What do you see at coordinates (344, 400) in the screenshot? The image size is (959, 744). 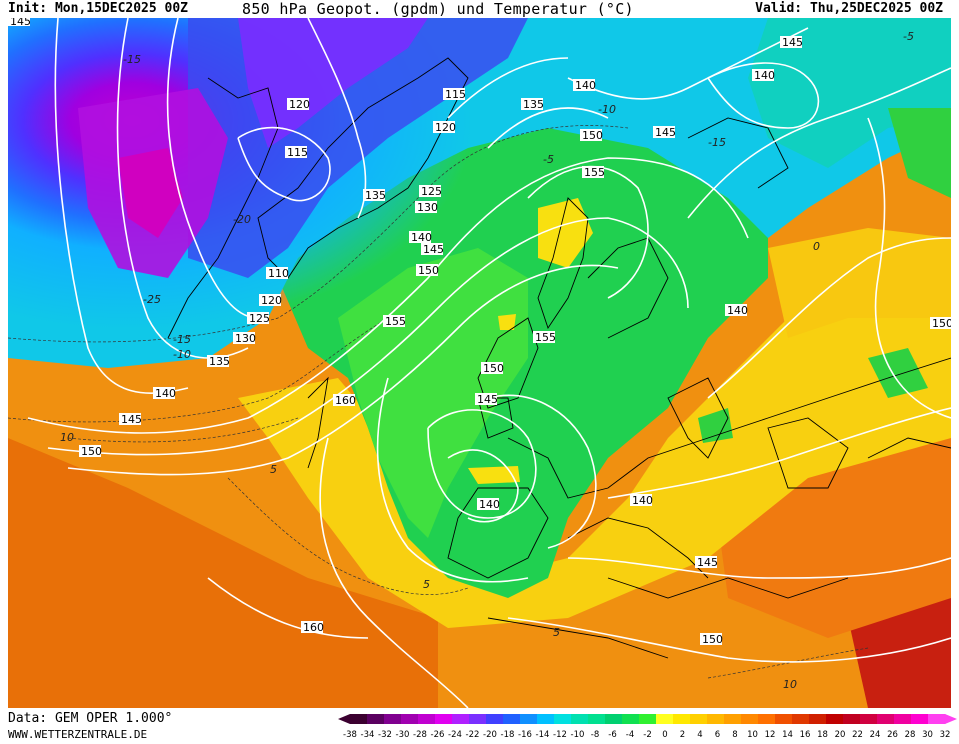 I see `label-160-atlantic: 160` at bounding box center [344, 400].